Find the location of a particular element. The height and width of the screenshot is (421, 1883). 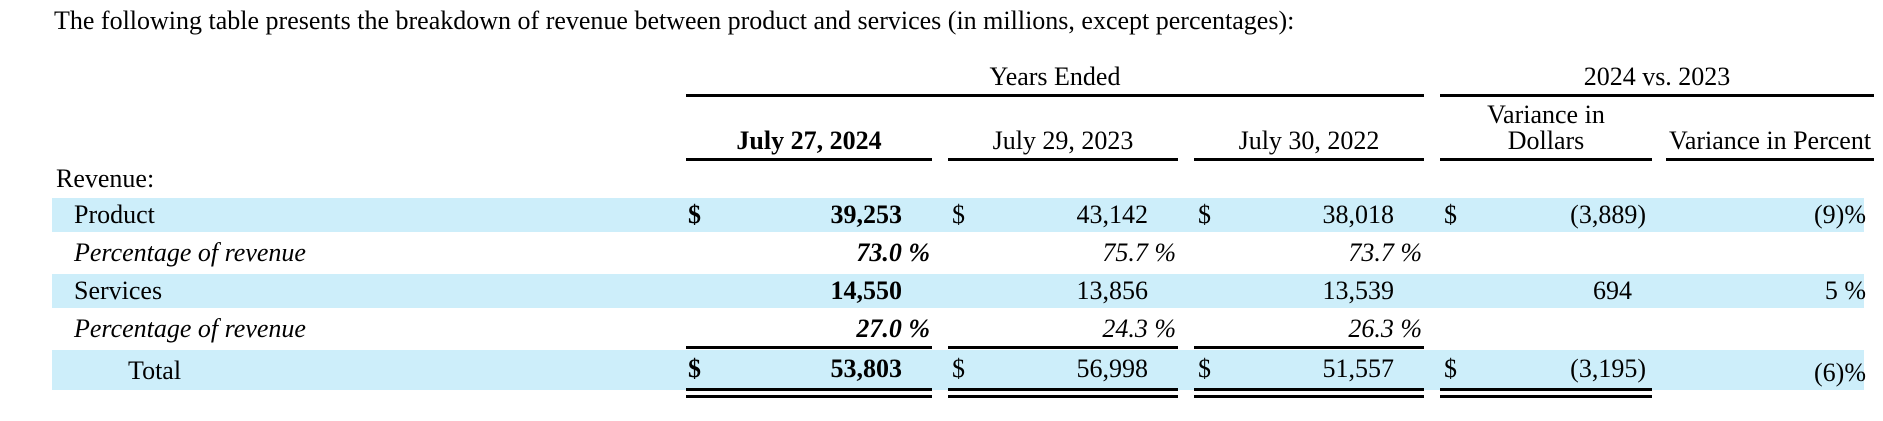

services-variance-dollars: 694 is located at coordinates (1612, 290).